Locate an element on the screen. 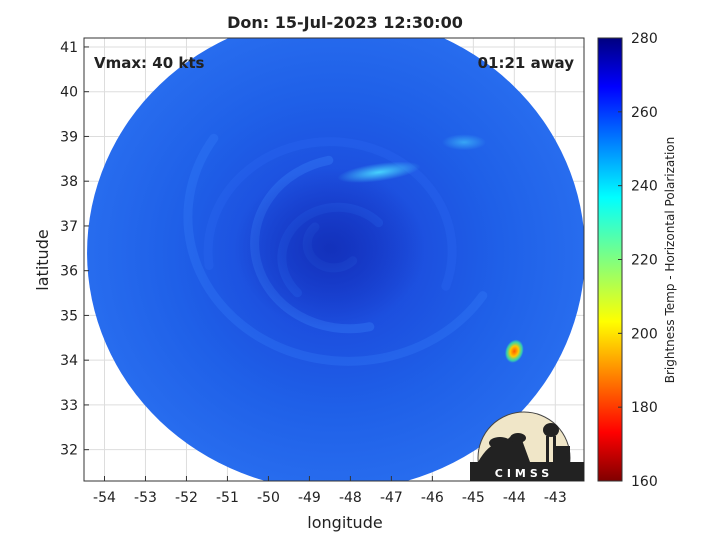  y-tick-label: 33 is located at coordinates (69, 406).